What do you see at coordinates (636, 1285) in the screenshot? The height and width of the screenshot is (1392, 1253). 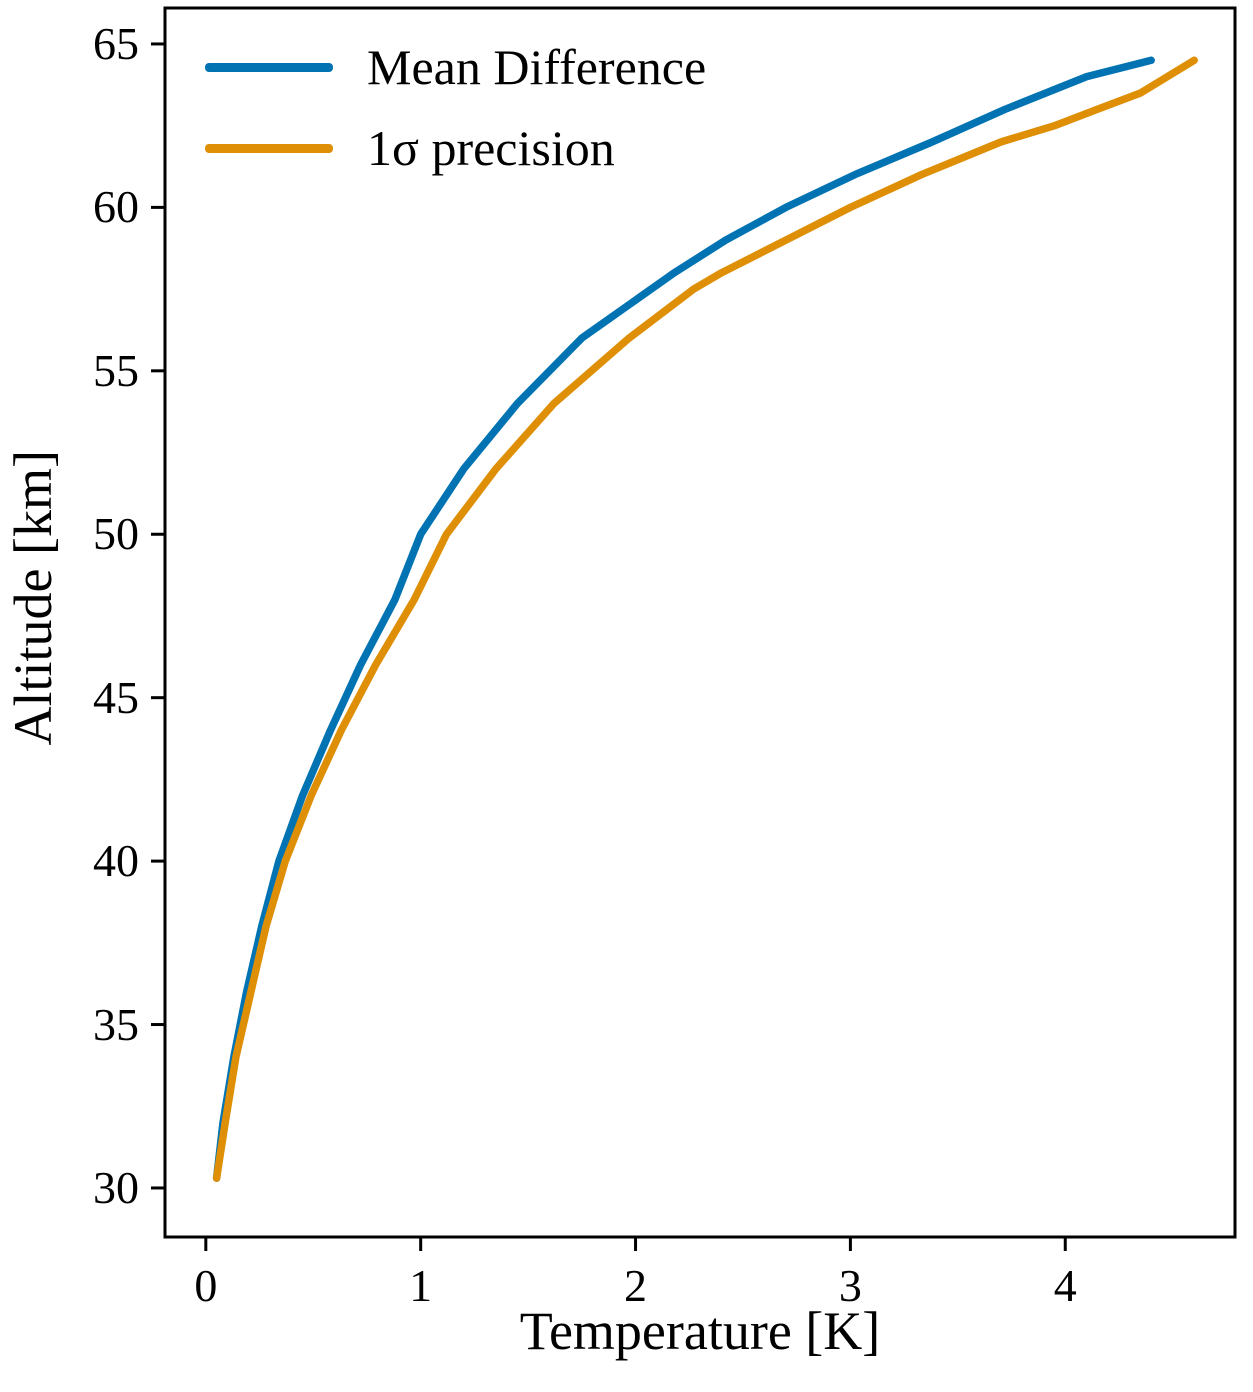 I see `x-tick-label: 2` at bounding box center [636, 1285].